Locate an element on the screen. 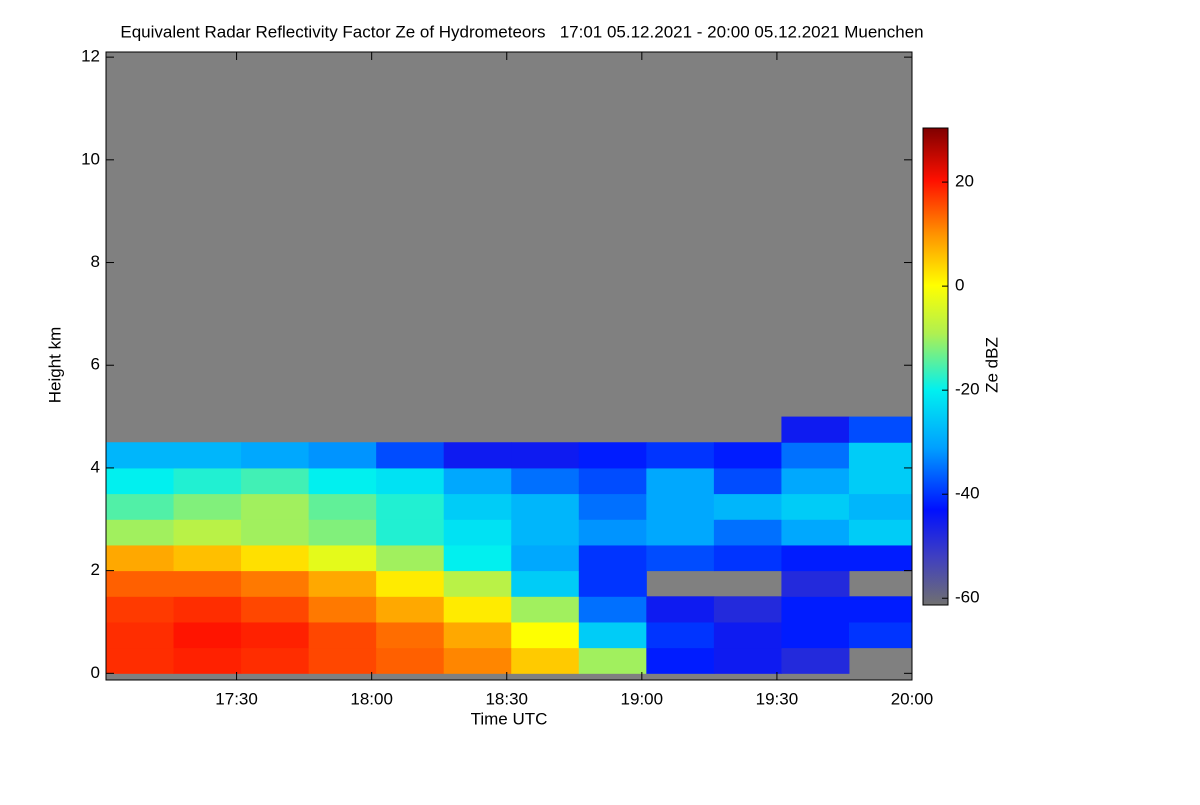  x-tick-label: 18:00 is located at coordinates (371, 698).